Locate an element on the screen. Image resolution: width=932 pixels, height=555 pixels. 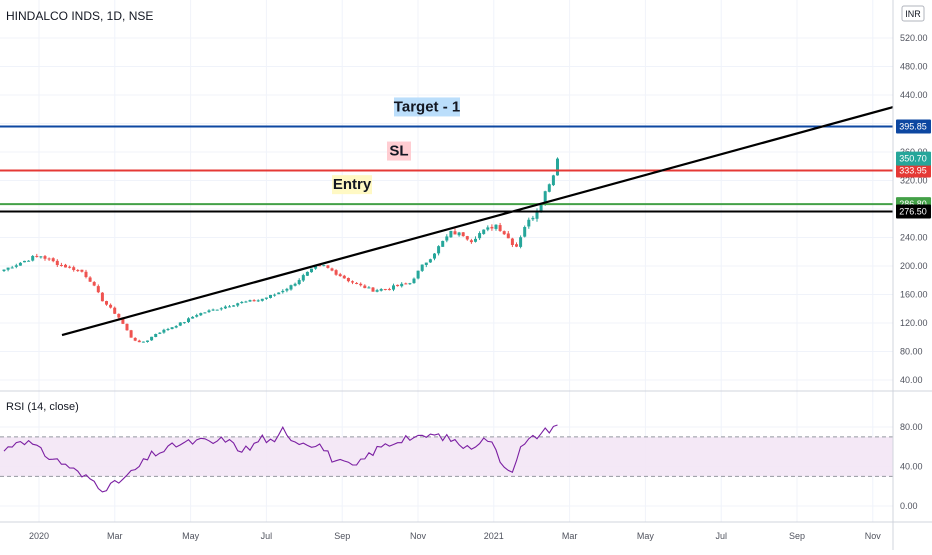
level-annotation-label-1: SL is located at coordinates (398, 151).